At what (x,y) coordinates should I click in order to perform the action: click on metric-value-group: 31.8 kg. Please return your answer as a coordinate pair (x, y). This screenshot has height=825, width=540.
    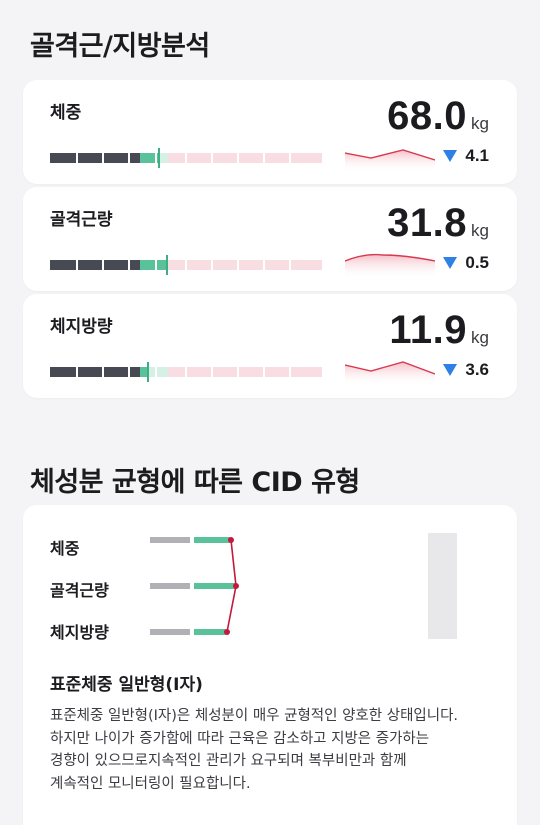
    Looking at the image, I should click on (438, 223).